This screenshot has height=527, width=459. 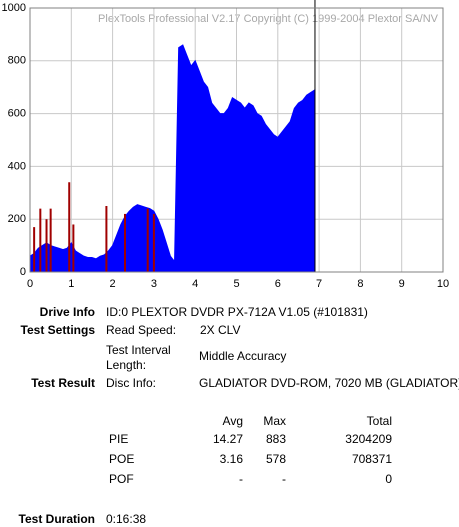 I want to click on info-text: 3.16, so click(x=231, y=459).